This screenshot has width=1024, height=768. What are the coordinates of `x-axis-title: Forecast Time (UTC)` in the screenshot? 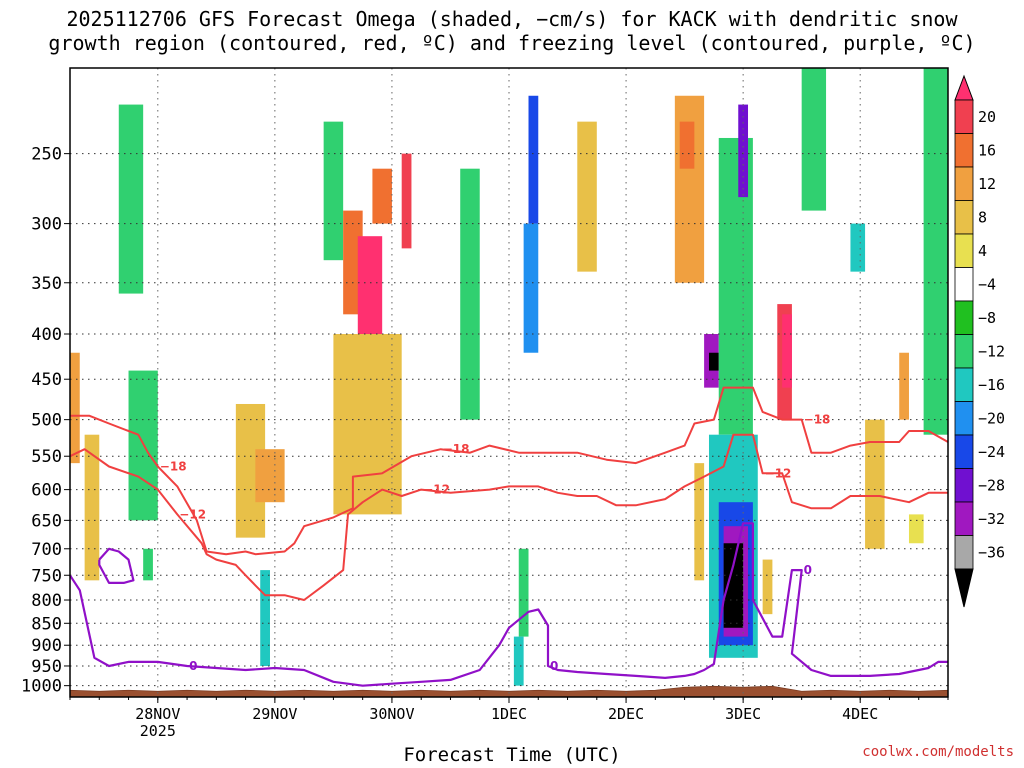 It's located at (512, 755).